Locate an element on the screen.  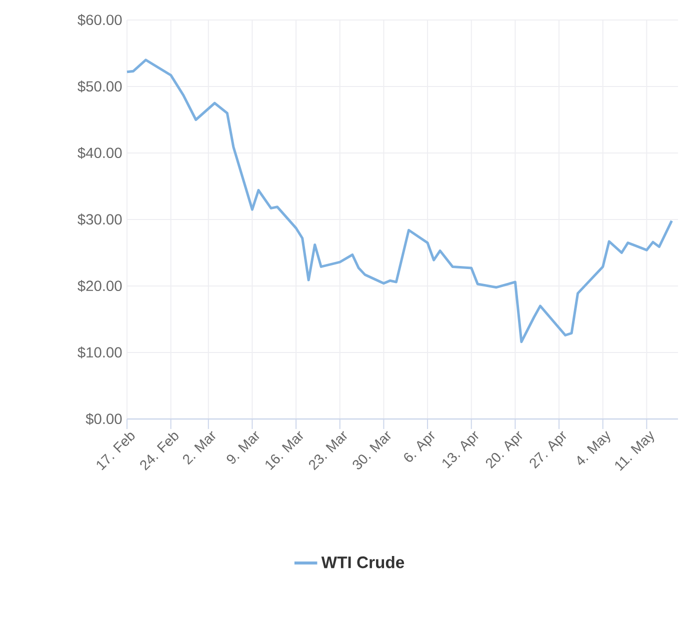
x-tick-label: 20. Apr is located at coordinates (504, 450).